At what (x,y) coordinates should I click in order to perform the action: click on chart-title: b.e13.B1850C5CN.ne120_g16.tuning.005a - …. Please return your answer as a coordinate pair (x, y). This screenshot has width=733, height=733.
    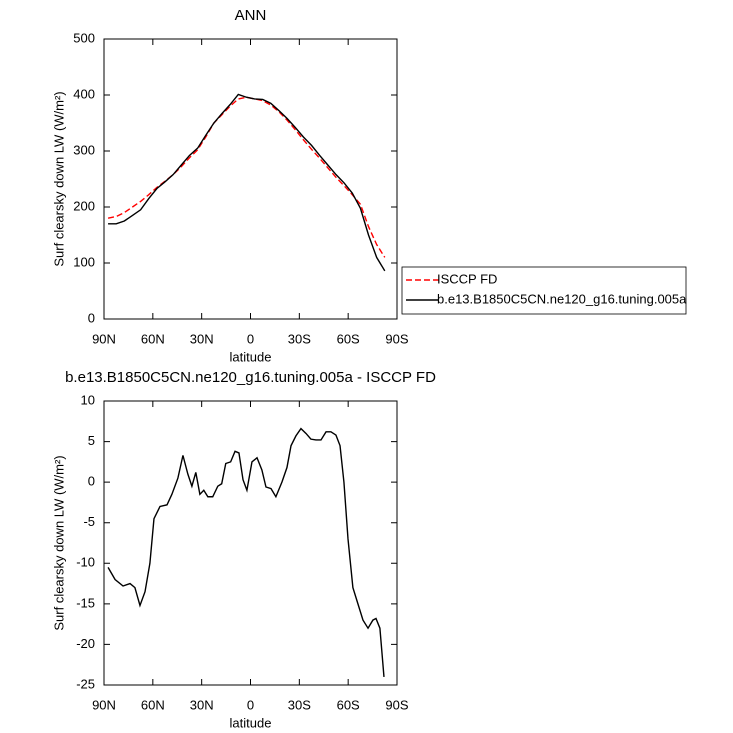
    Looking at the image, I should click on (250, 377).